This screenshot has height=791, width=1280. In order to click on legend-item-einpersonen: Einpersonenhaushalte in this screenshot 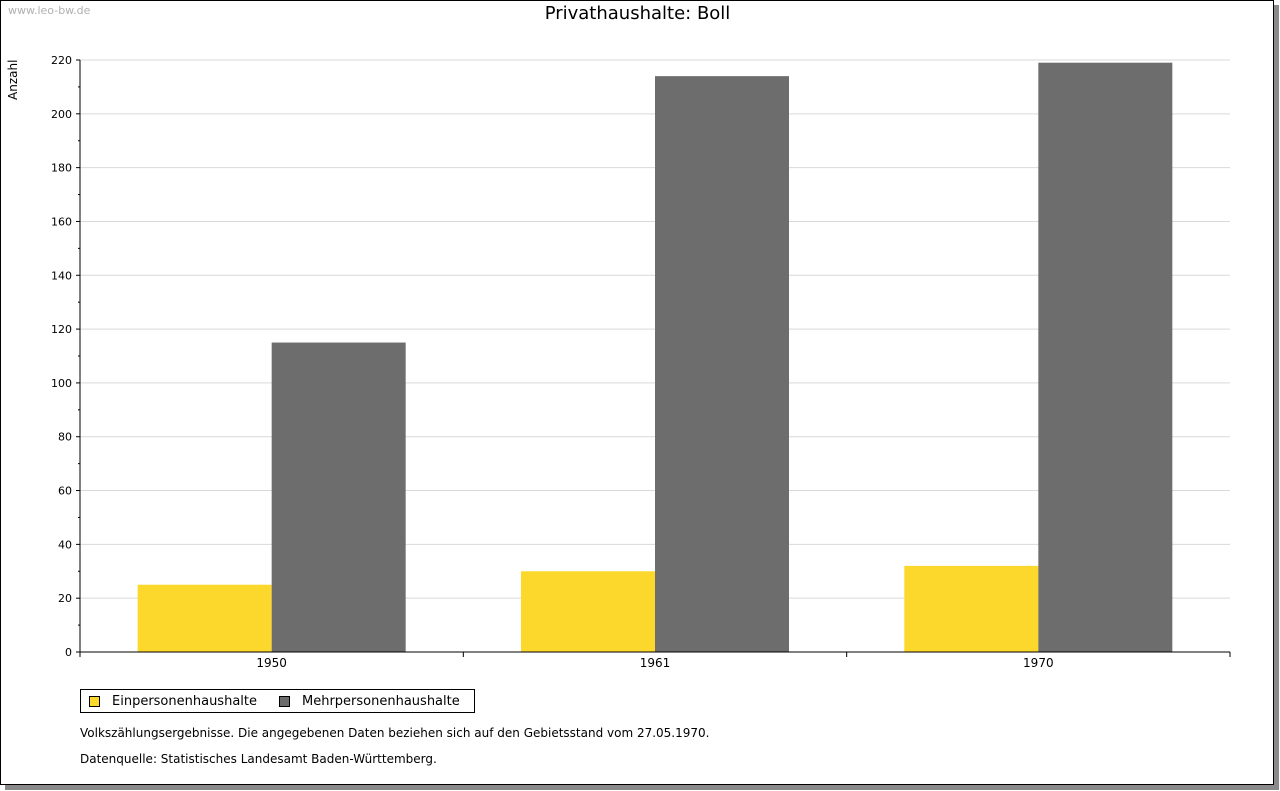, I will do `click(173, 701)`.